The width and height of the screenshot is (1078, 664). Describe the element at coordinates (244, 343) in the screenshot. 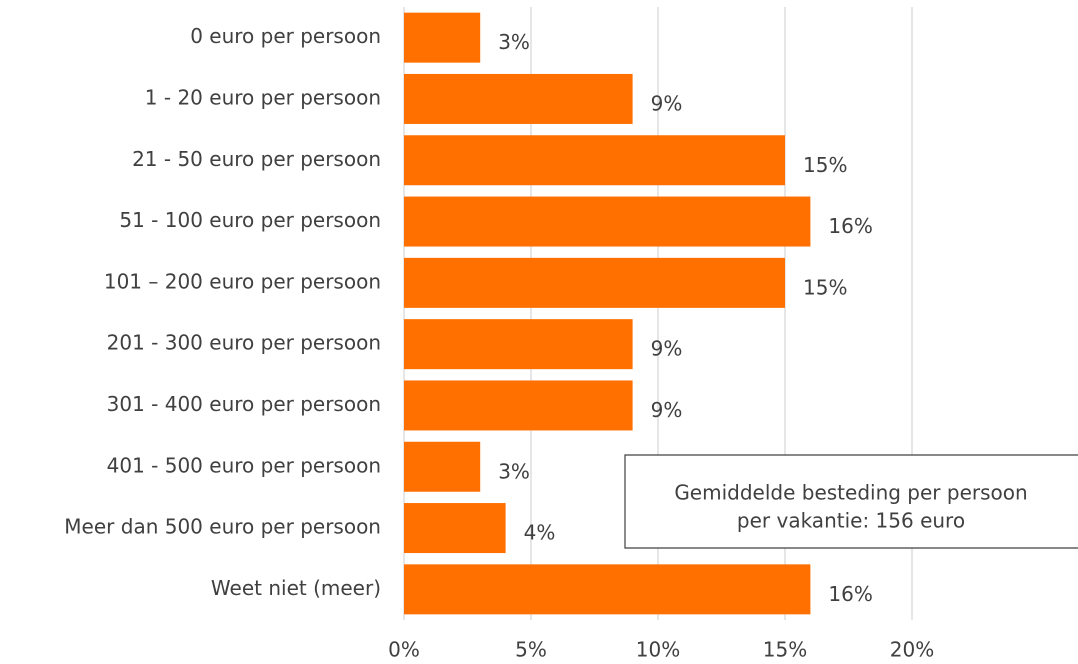

I see `y-tick-label: 201 - 300 euro per persoon` at that location.